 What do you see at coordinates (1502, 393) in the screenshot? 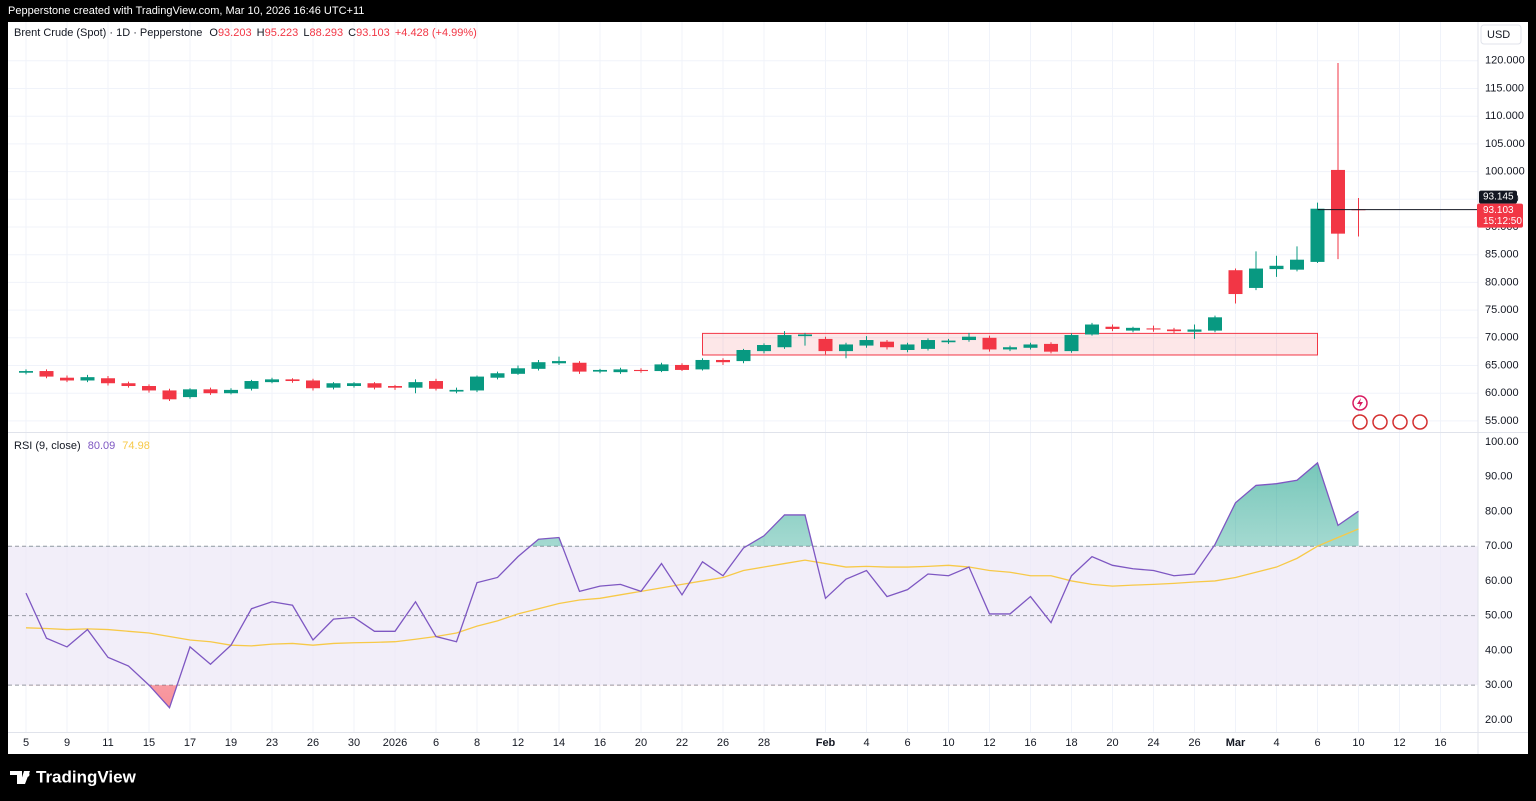
I see `y-tick-label: 60.000` at bounding box center [1502, 393].